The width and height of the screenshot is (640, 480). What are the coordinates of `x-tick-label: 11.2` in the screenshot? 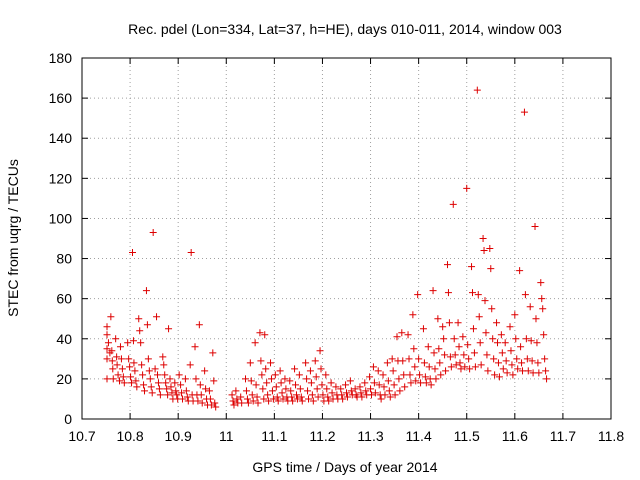 It's located at (322, 436).